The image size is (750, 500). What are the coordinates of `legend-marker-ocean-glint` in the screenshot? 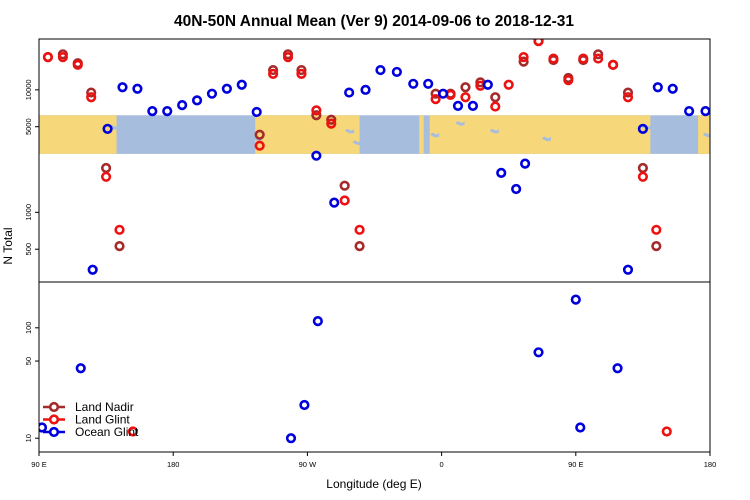 It's located at (54, 432).